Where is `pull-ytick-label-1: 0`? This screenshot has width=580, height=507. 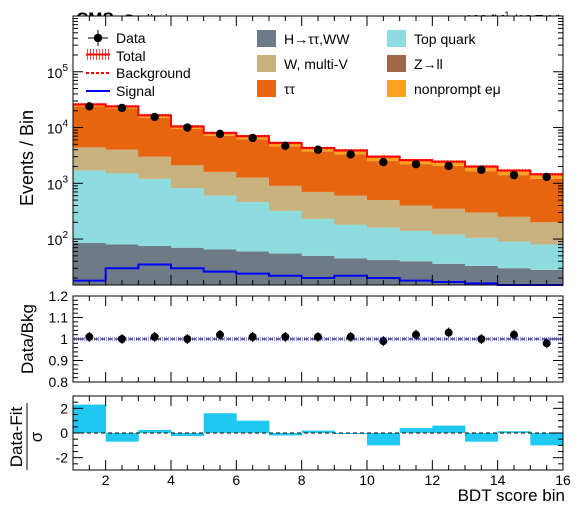 pull-ytick-label-1: 0 is located at coordinates (64, 433).